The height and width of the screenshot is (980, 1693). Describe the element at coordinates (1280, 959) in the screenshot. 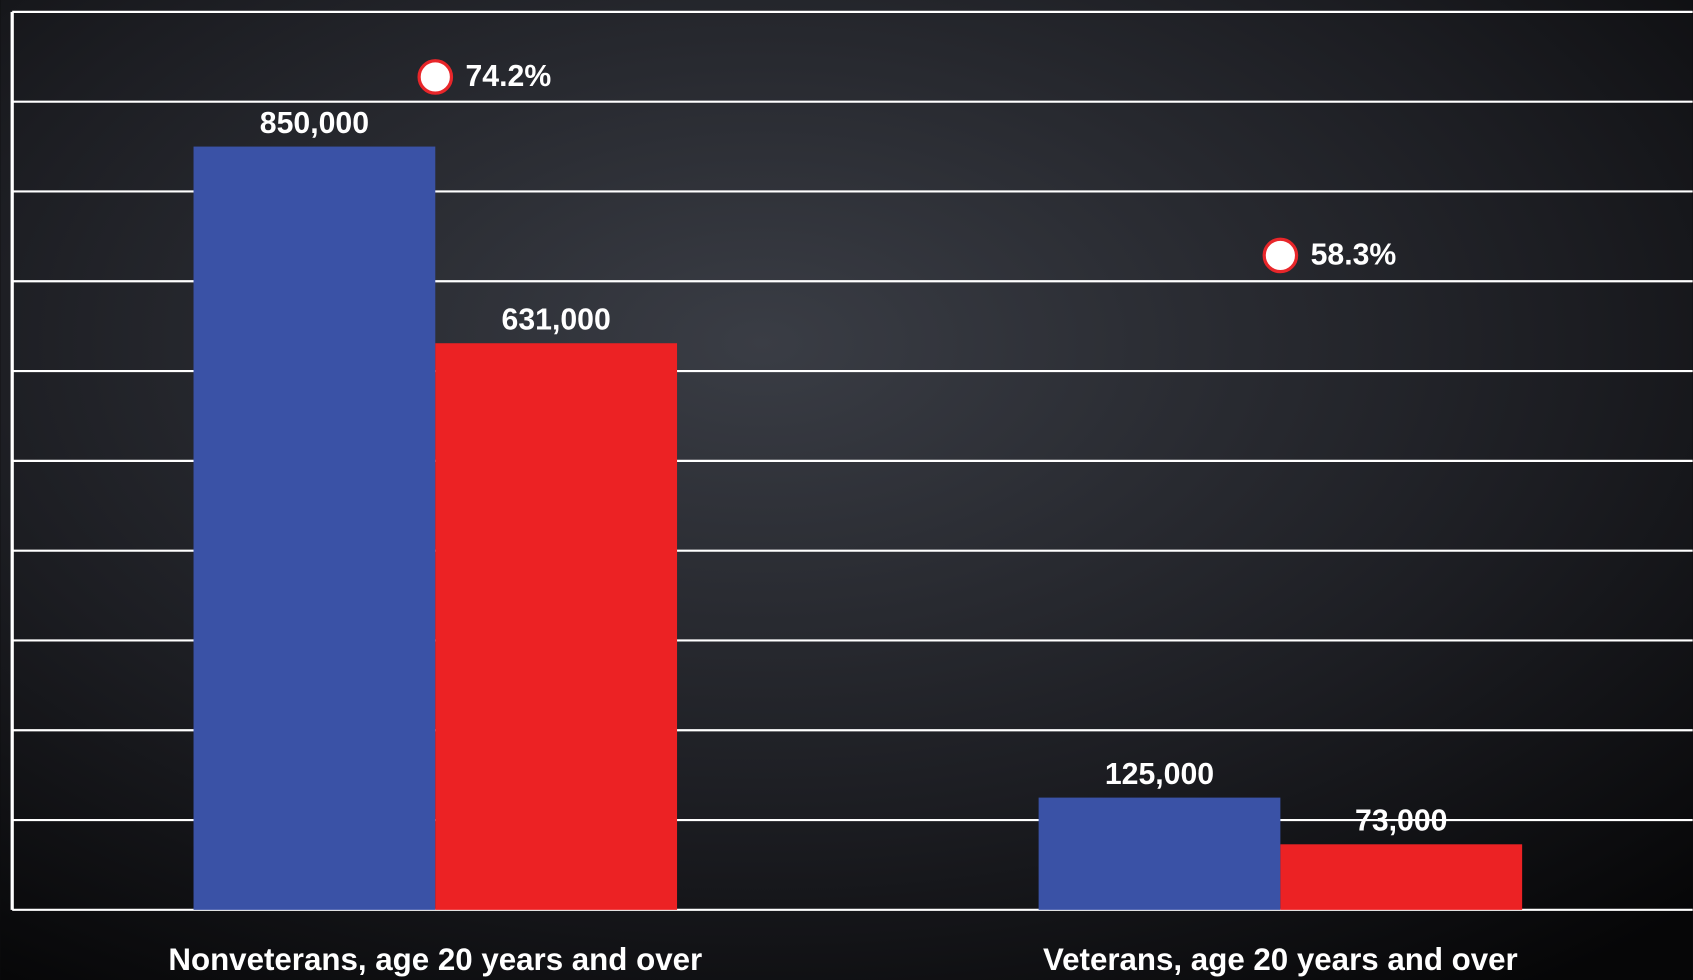

I see `x-tick-label: Veterans, age 20 years and over` at that location.